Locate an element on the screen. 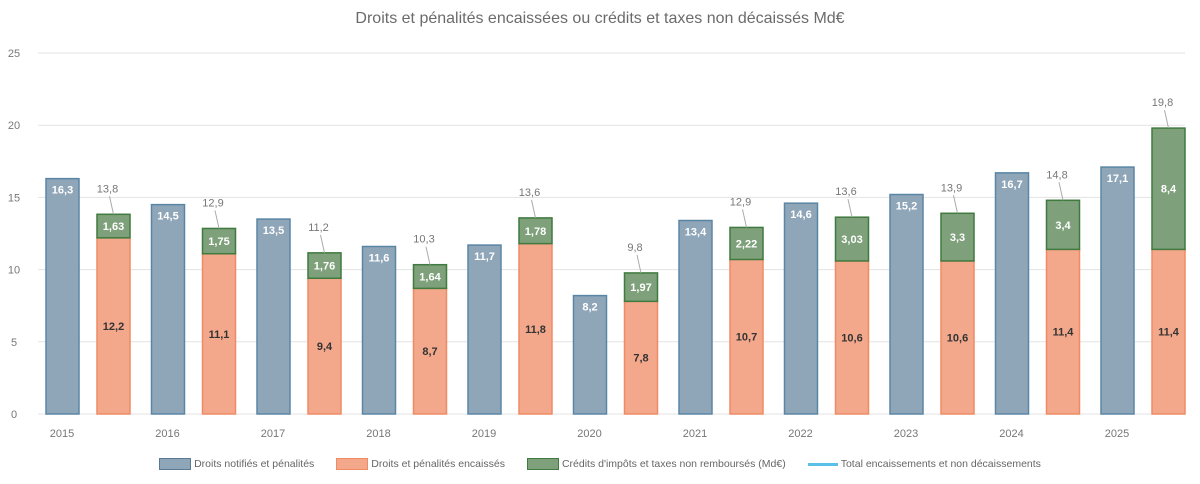  total-label: 13,9 is located at coordinates (951, 188).